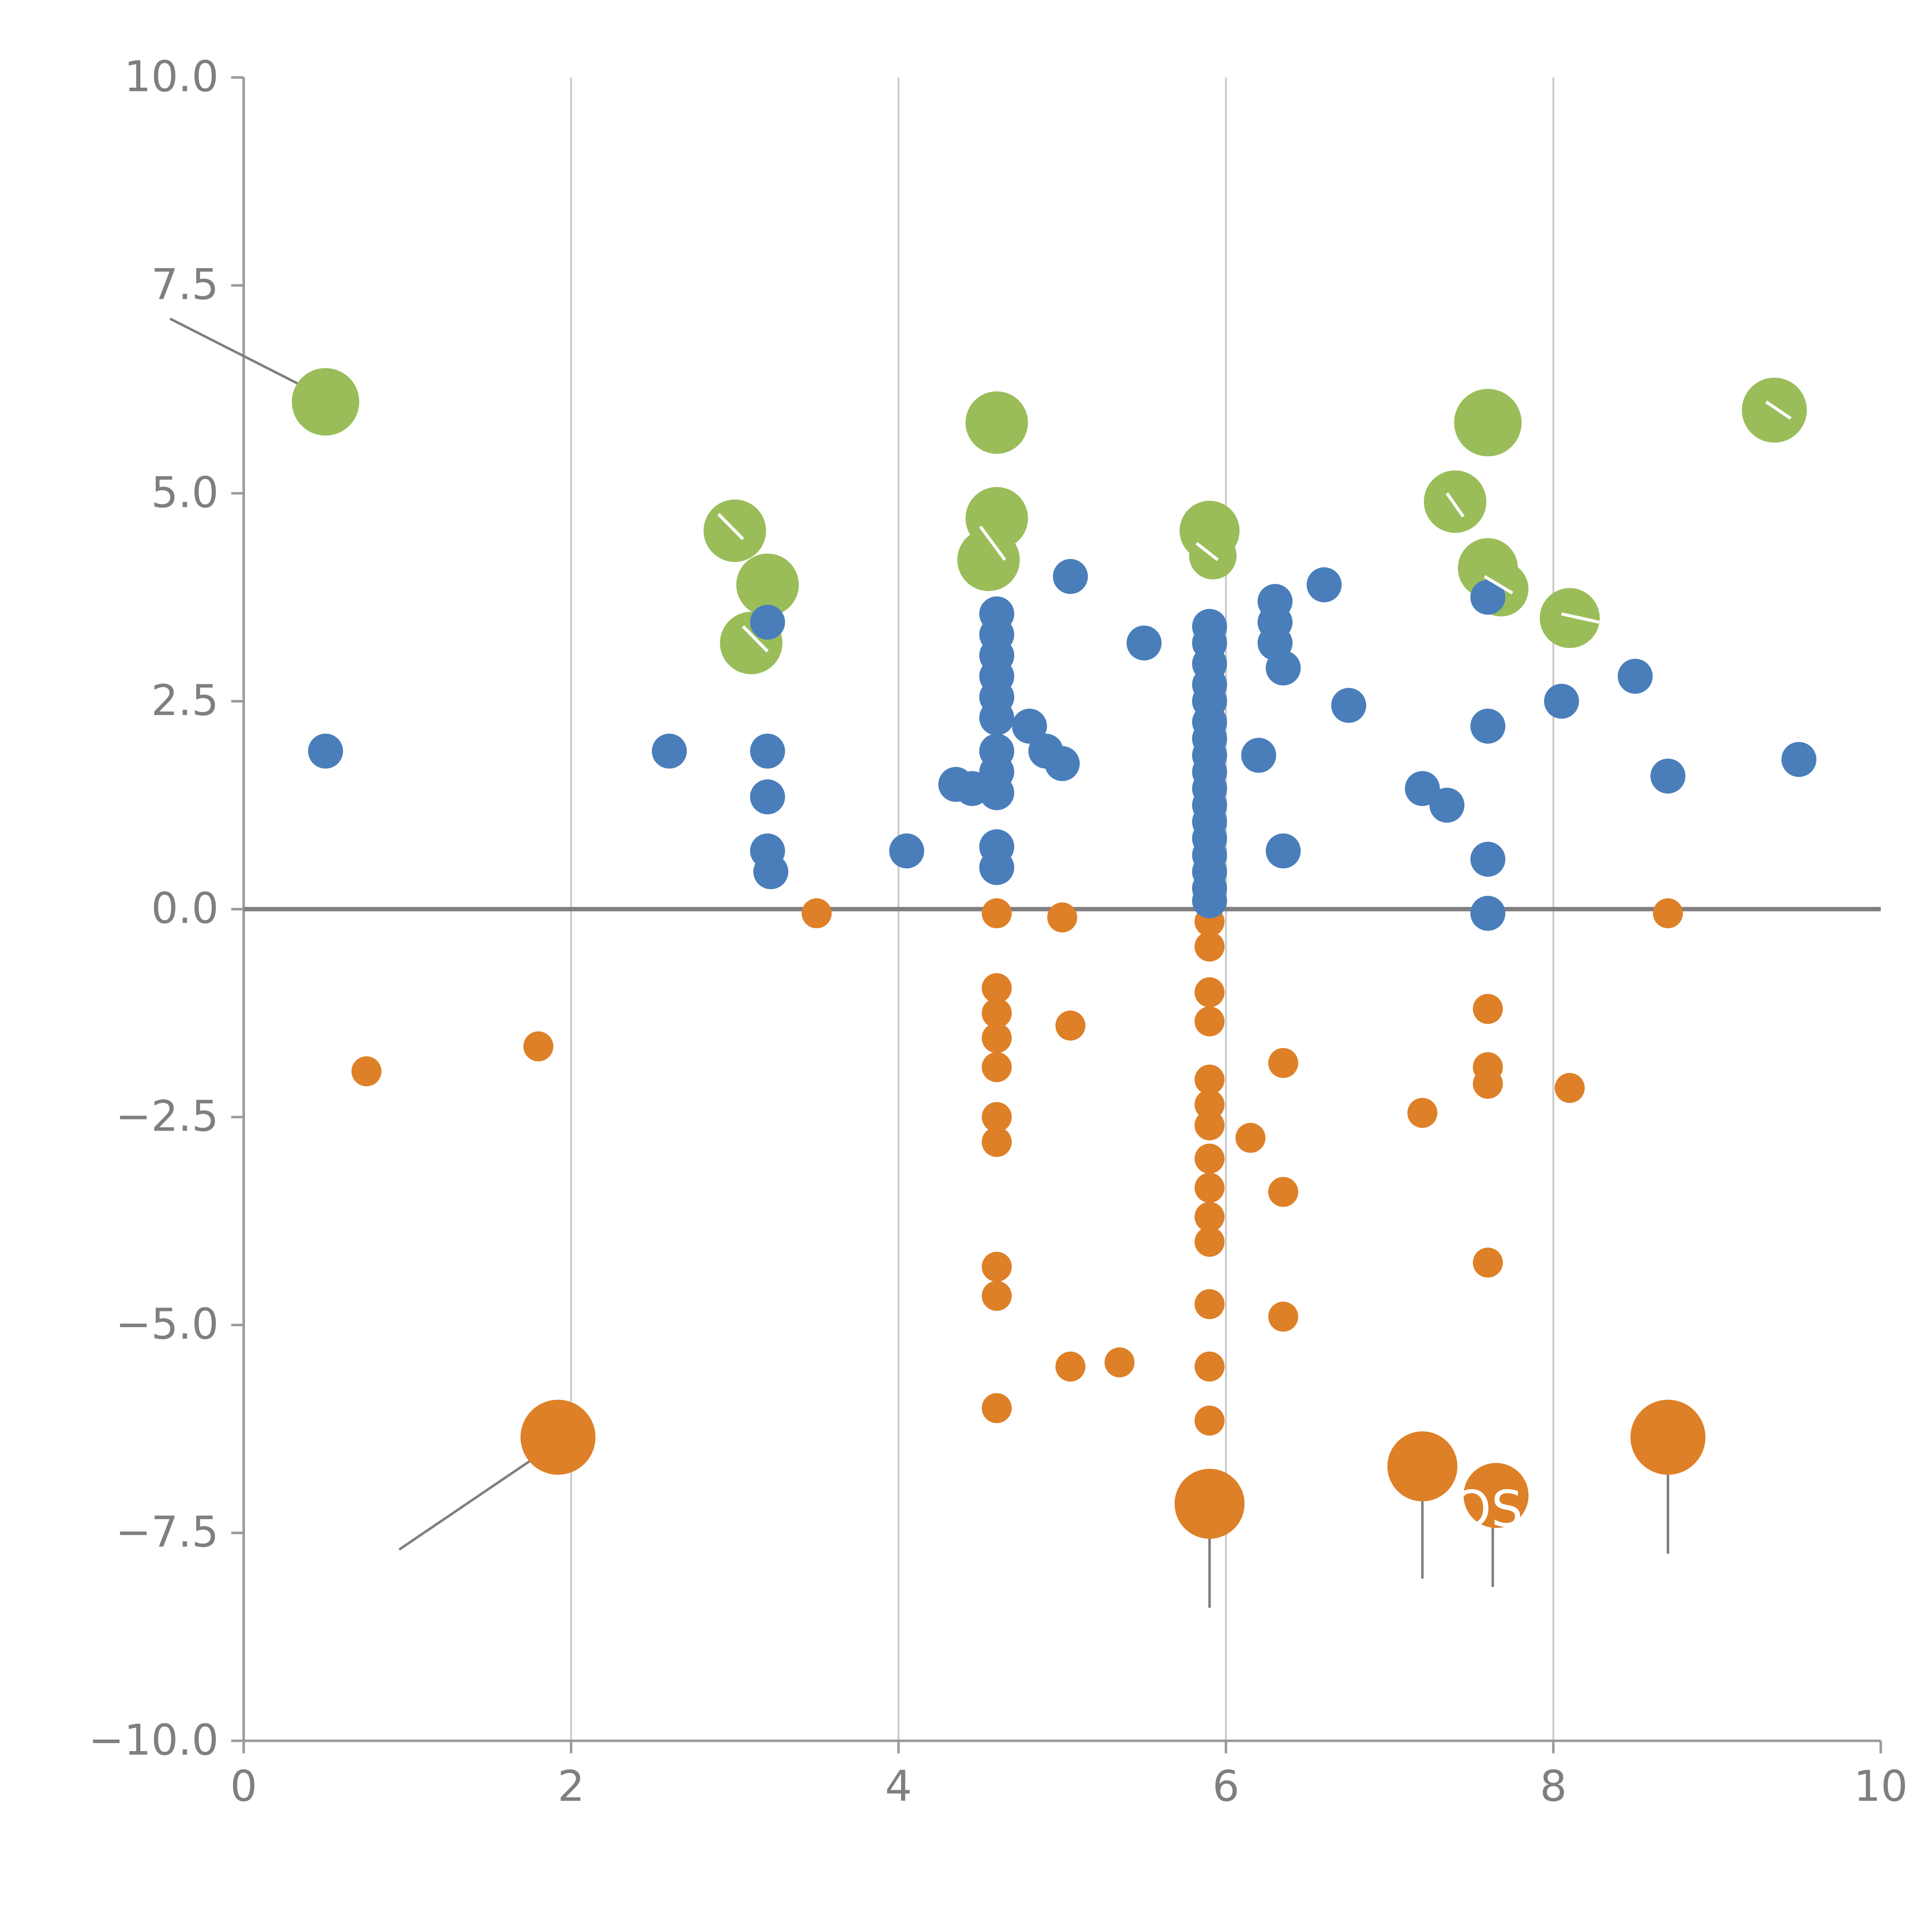 This screenshot has height=1932, width=1932. Describe the element at coordinates (153, 1740) in the screenshot. I see `y-tick-label: −10.0` at that location.